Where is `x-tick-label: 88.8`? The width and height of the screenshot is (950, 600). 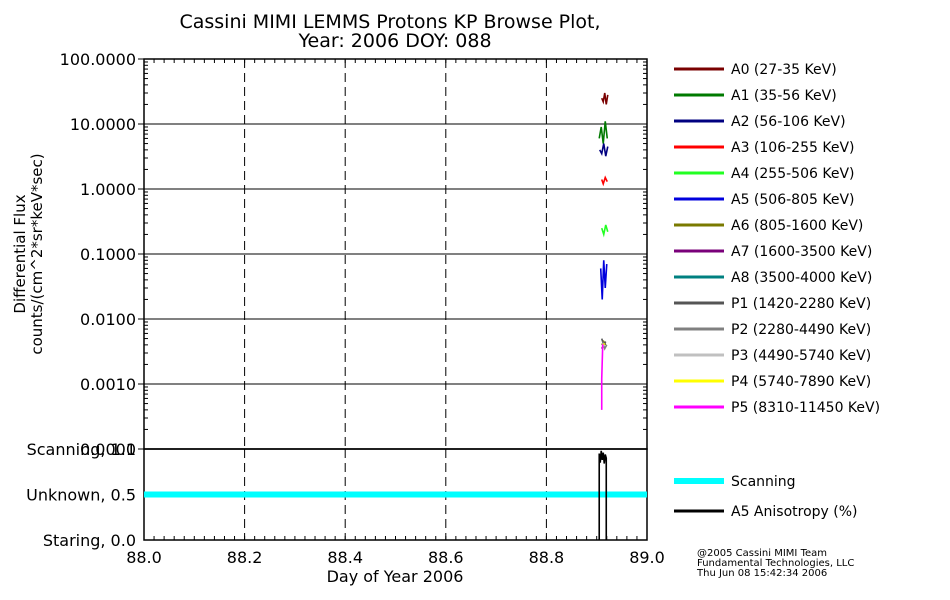
x-tick-label: 88.8 is located at coordinates (547, 557).